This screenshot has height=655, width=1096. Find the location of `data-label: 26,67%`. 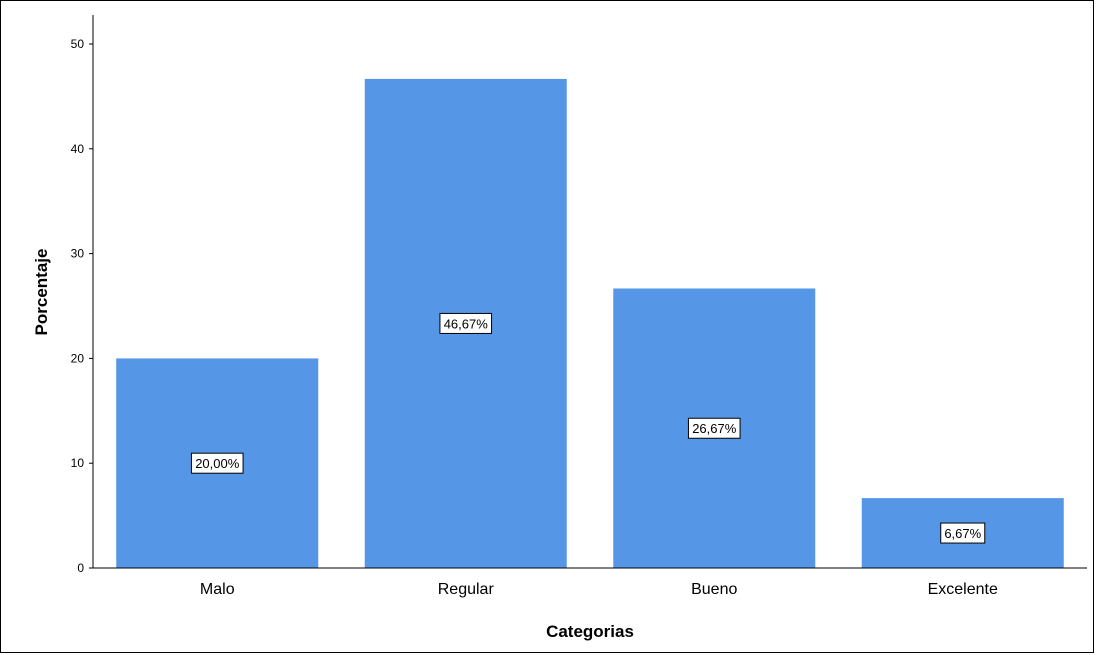

data-label: 26,67% is located at coordinates (714, 428).